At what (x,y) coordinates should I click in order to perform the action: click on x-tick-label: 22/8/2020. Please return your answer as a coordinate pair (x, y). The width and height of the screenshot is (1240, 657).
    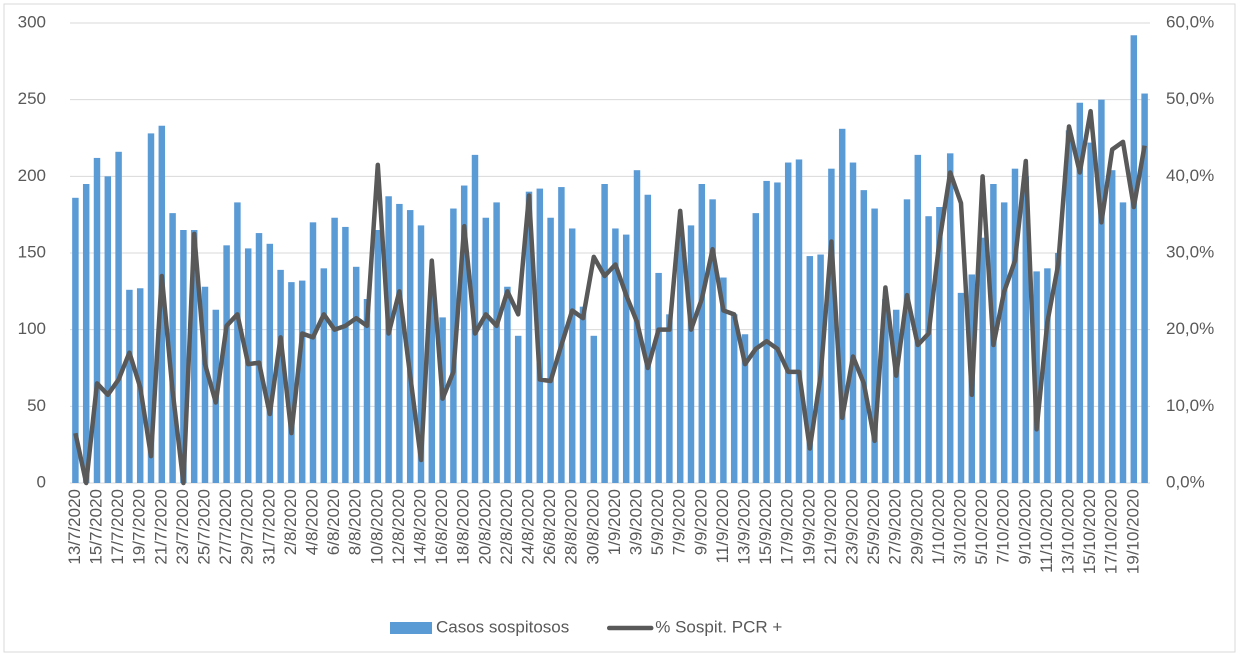
    Looking at the image, I should click on (506, 527).